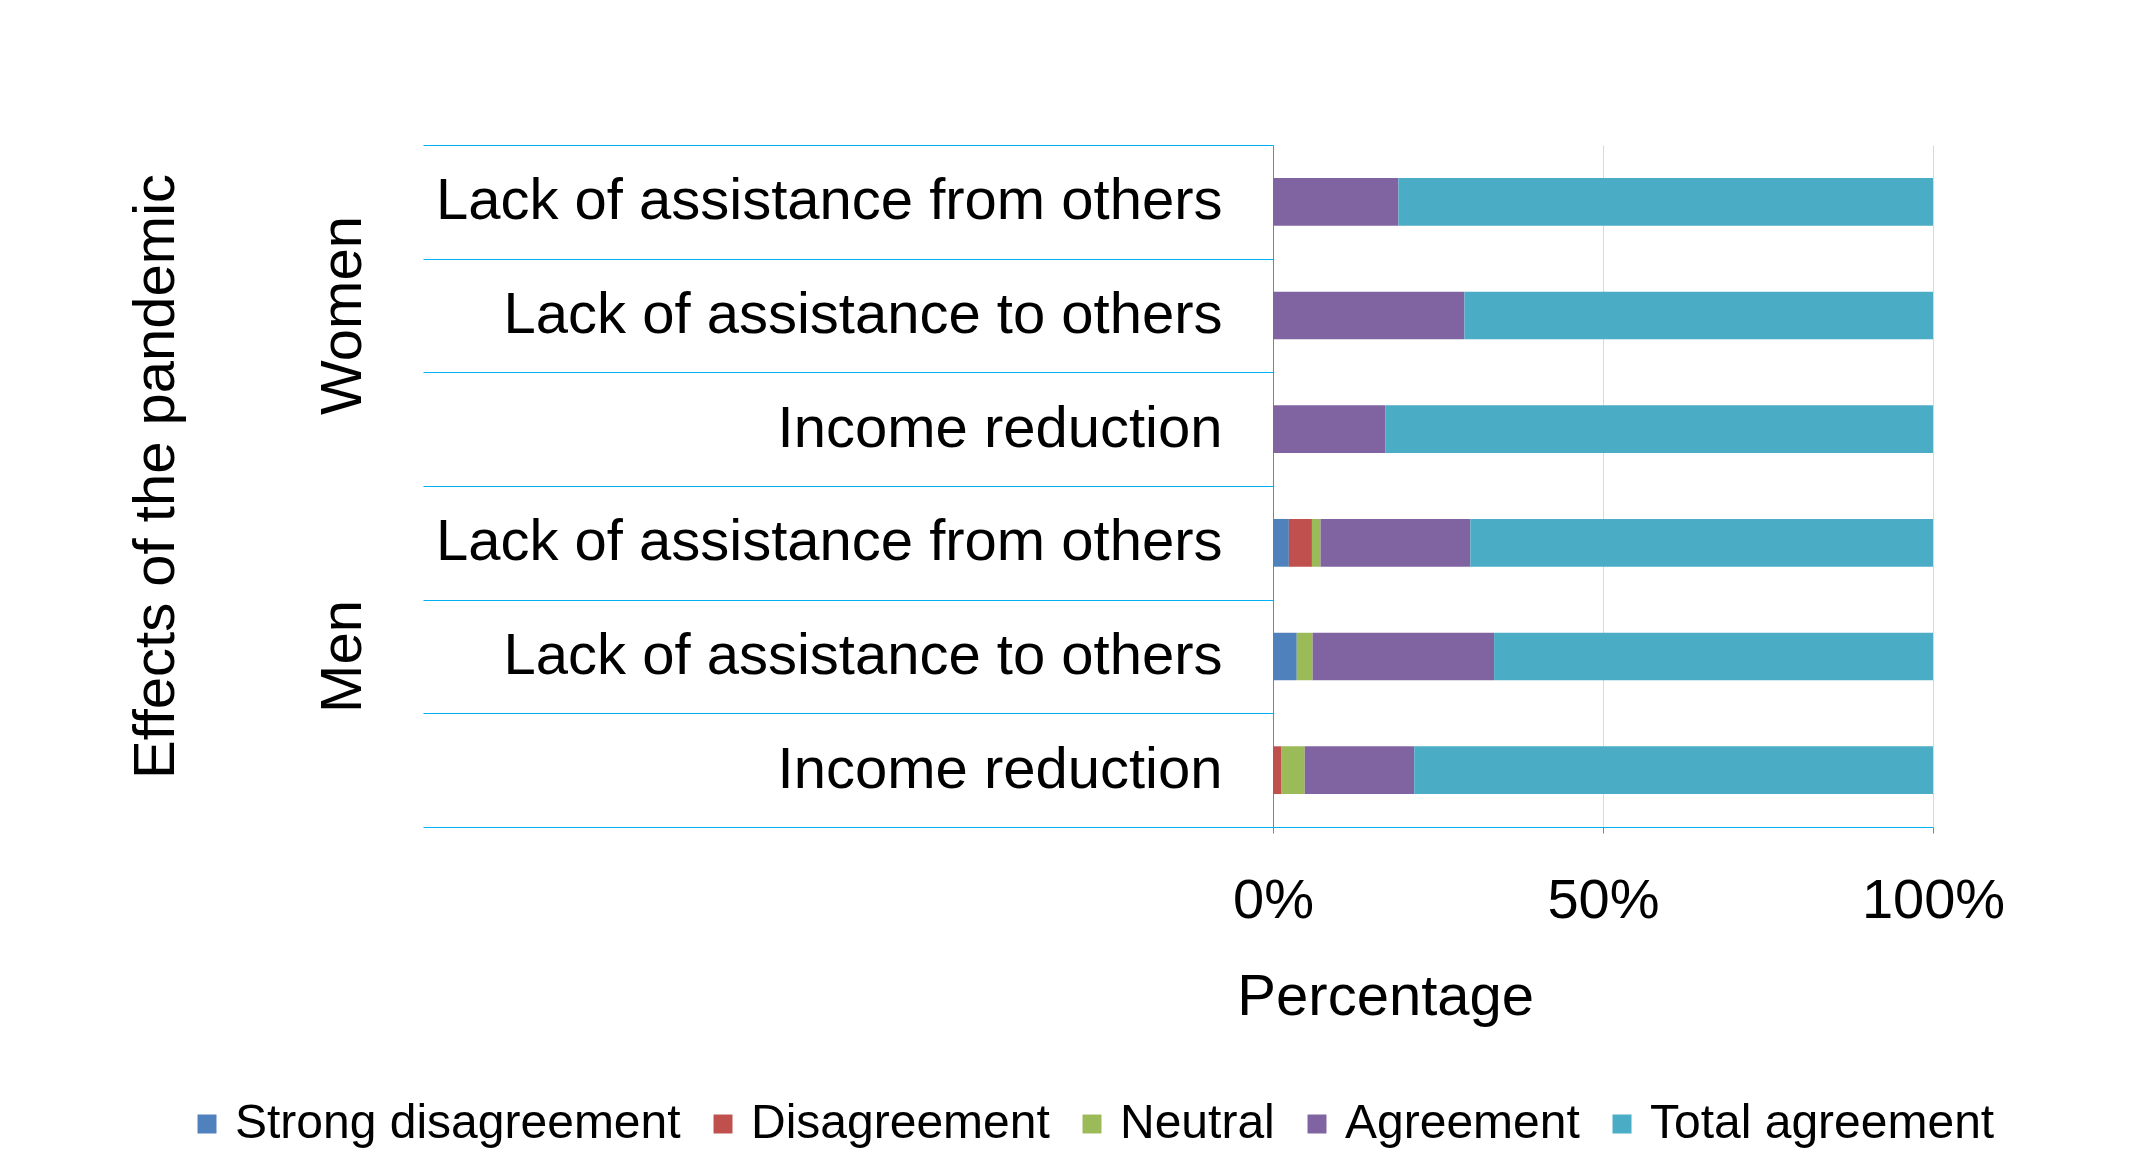 The image size is (2130, 1161). Describe the element at coordinates (153, 476) in the screenshot. I see `y-axis-title: Effects of the pandemic` at that location.